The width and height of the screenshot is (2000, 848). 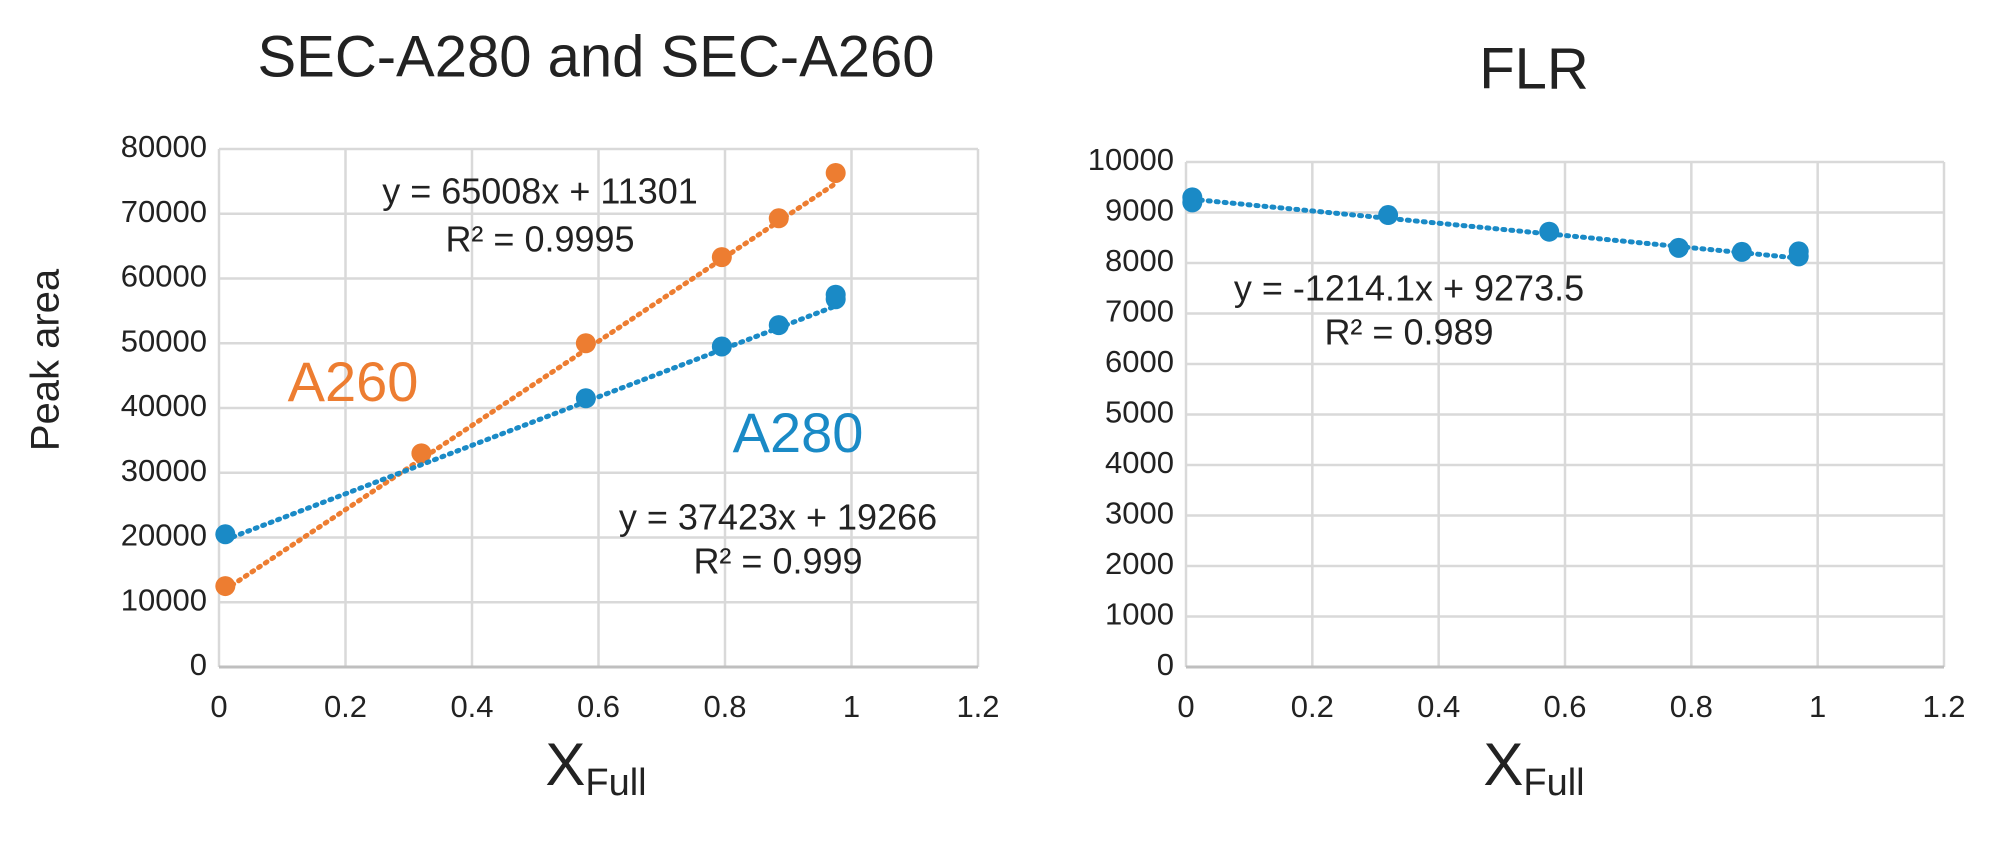 I want to click on y-tick-label: 30000, so click(x=164, y=470).